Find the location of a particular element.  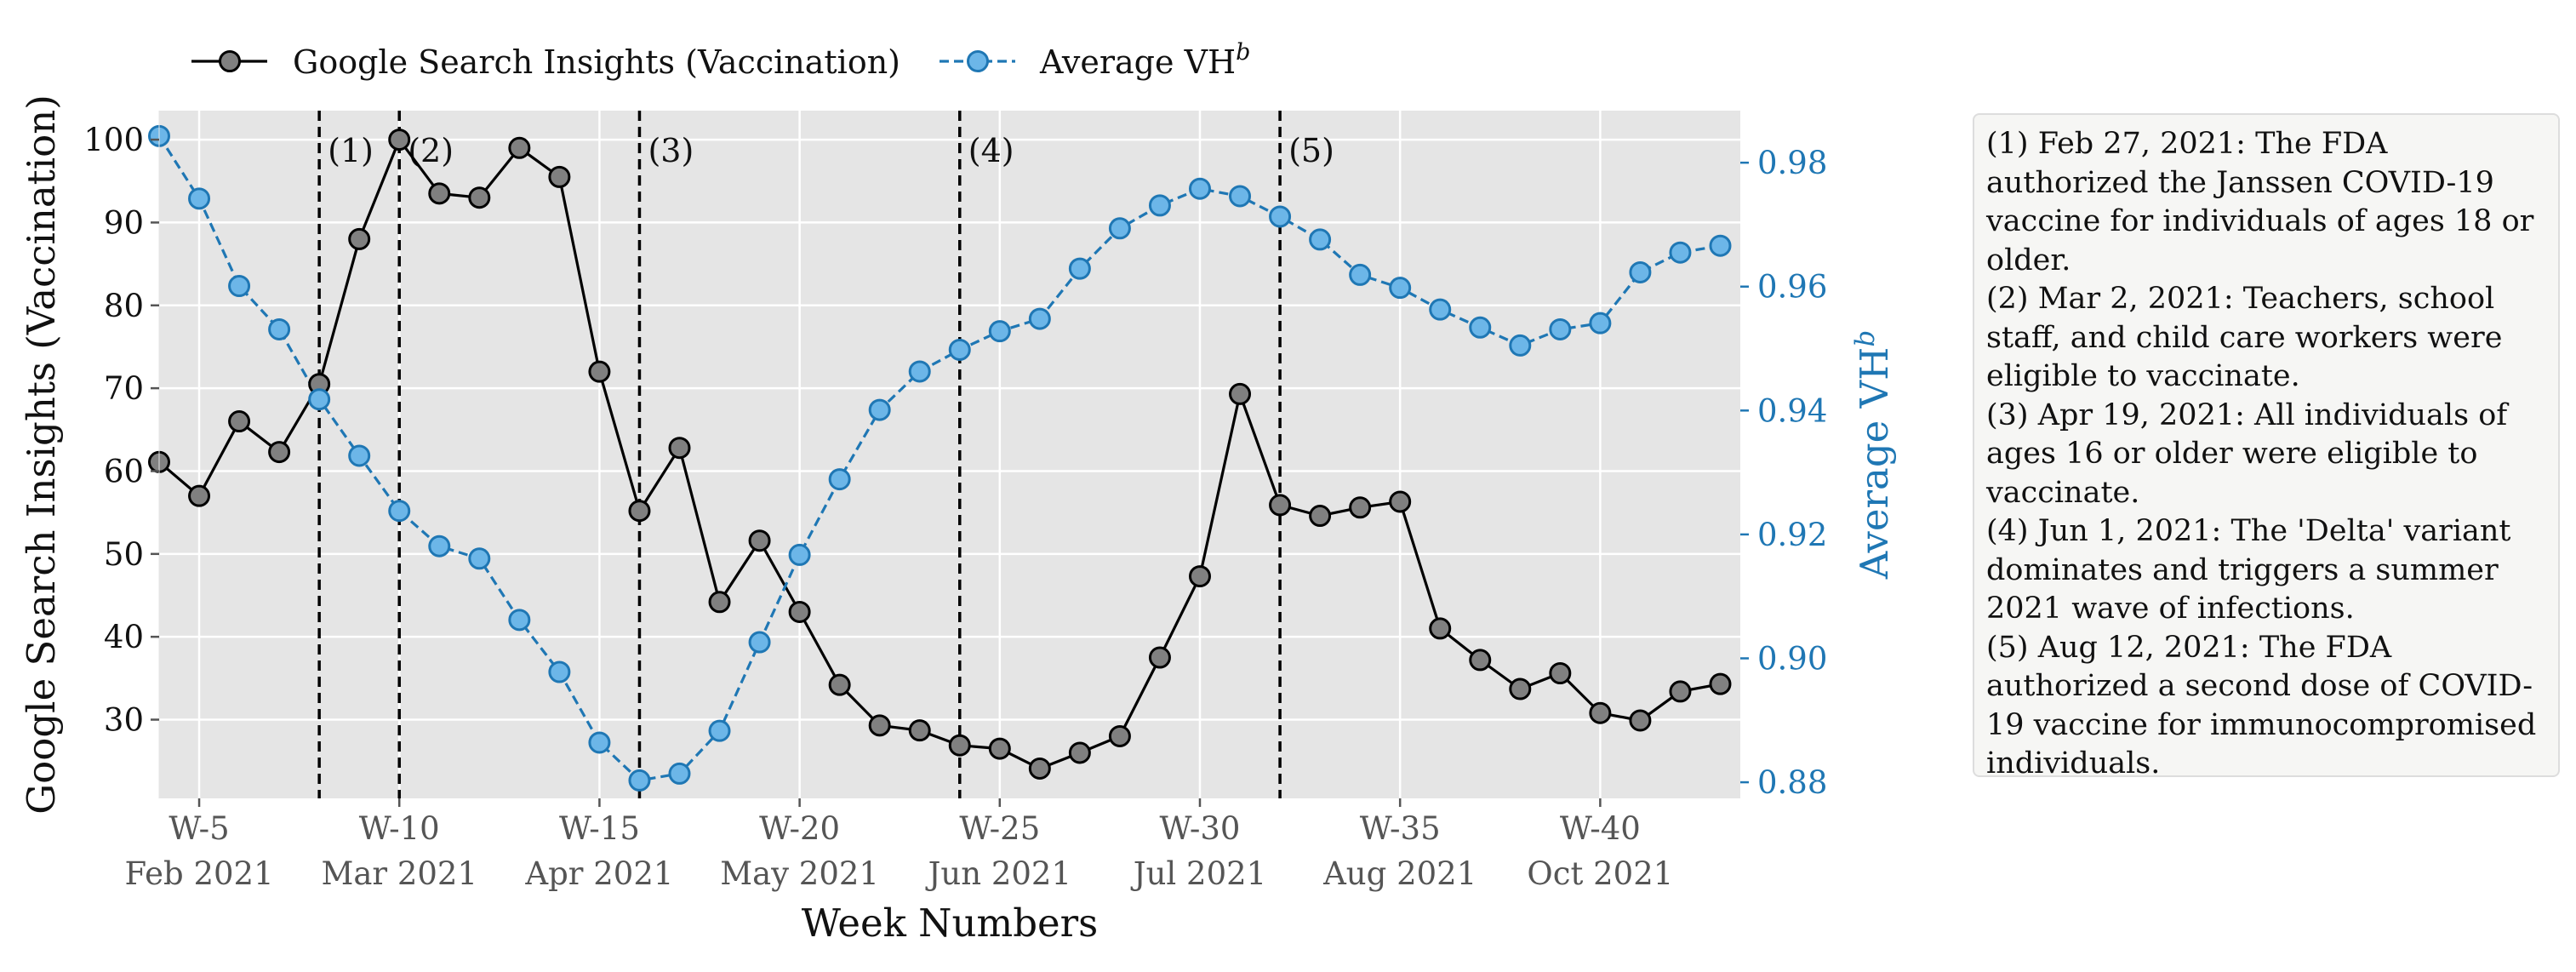

bottom-tick-label: W-25 is located at coordinates (999, 828).